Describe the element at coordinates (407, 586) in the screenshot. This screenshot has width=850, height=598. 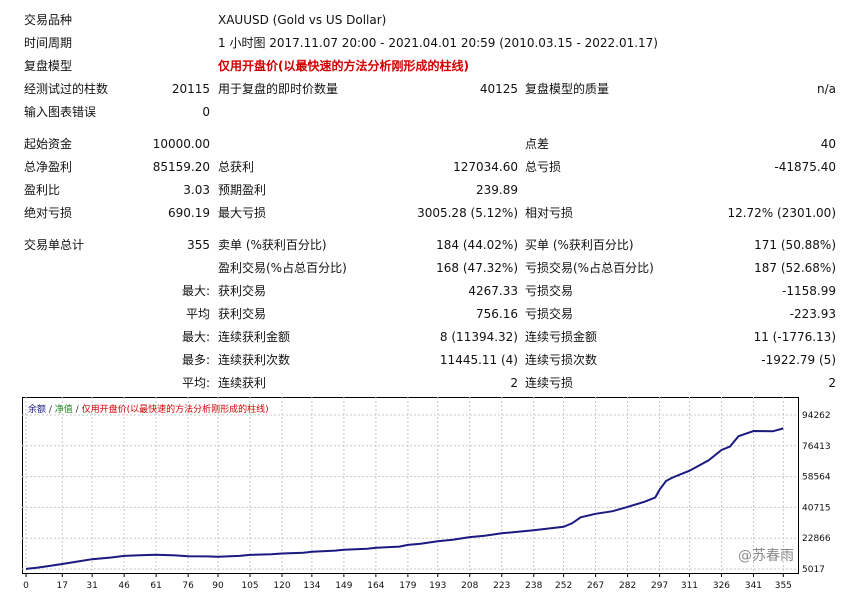
I see `x-tick-label: 179` at that location.